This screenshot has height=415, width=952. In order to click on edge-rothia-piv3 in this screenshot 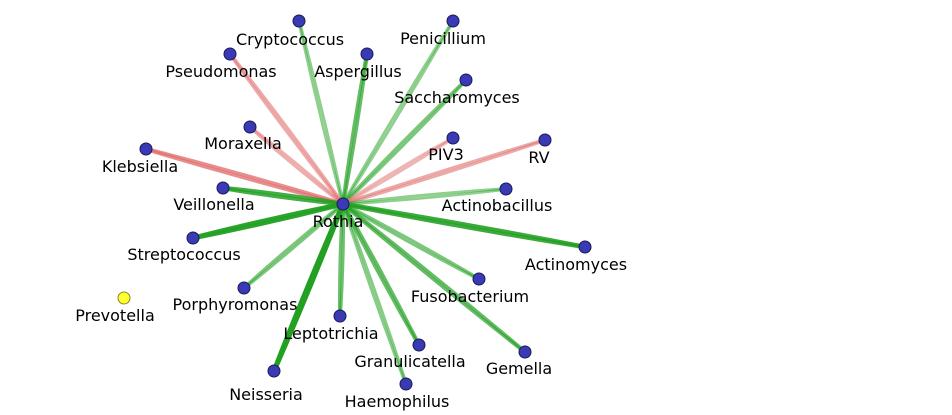, I will do `click(398, 171)`.